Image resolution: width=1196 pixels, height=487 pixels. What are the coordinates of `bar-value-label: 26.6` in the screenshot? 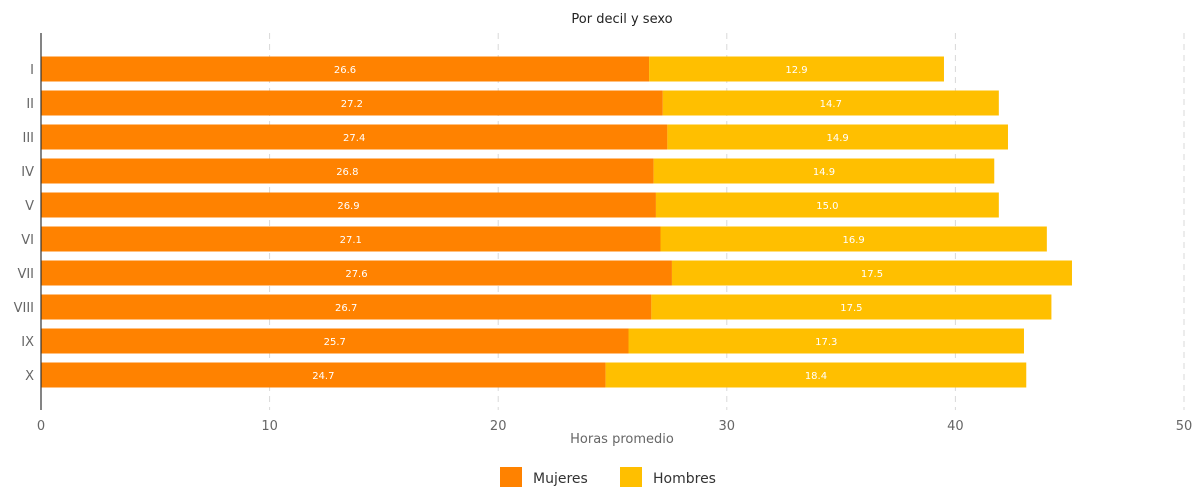 It's located at (345, 70).